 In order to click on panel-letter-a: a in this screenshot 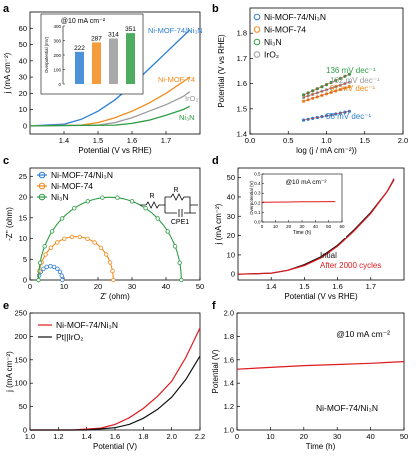, I will do `click(6, 9)`.